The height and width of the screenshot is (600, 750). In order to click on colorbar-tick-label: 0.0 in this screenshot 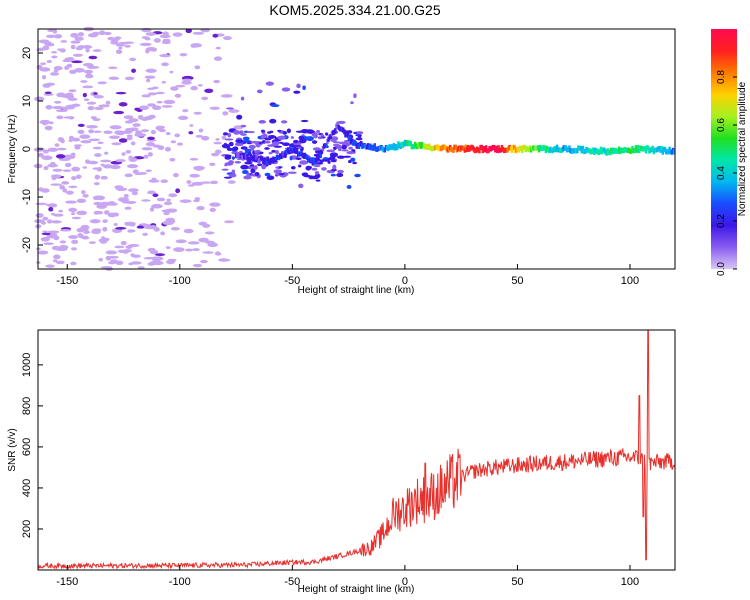, I will do `click(721, 269)`.